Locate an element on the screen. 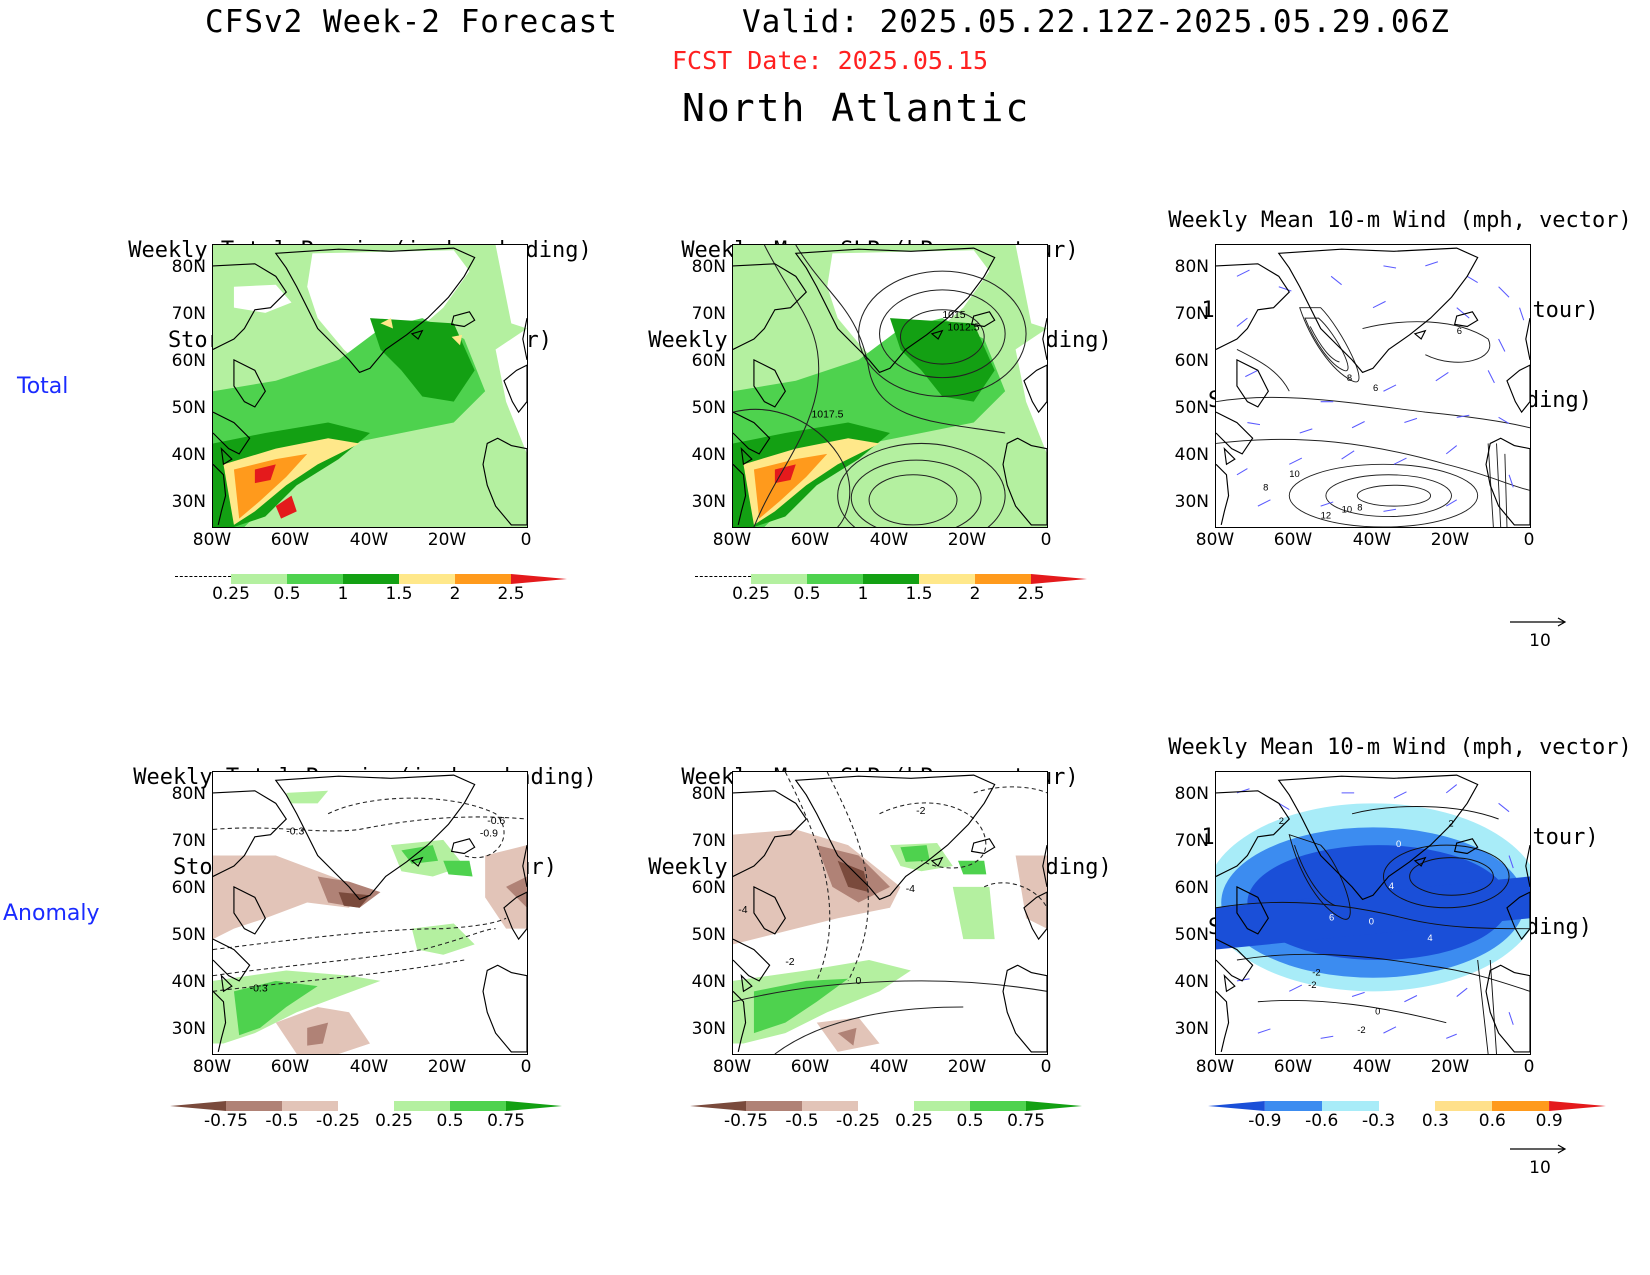 This screenshot has height=1275, width=1650. vector-key-label: 10 is located at coordinates (1540, 1168).